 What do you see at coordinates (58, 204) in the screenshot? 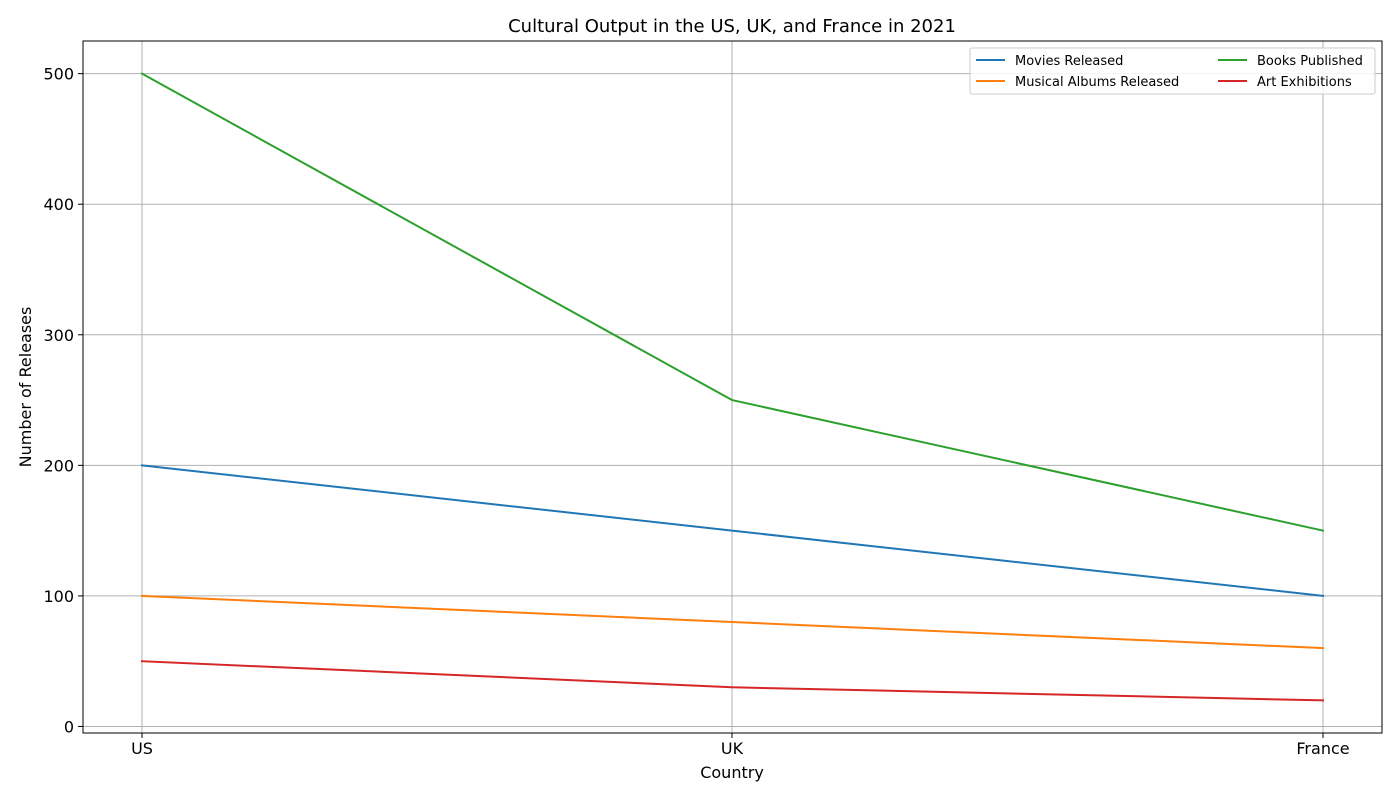
I see `y-tick-label: 400` at bounding box center [58, 204].